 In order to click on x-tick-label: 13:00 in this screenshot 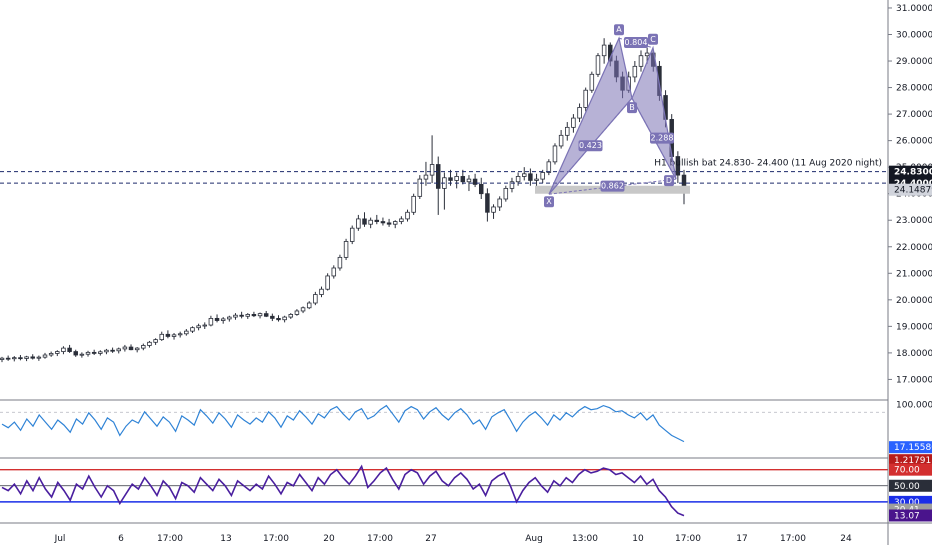, I will do `click(585, 539)`.